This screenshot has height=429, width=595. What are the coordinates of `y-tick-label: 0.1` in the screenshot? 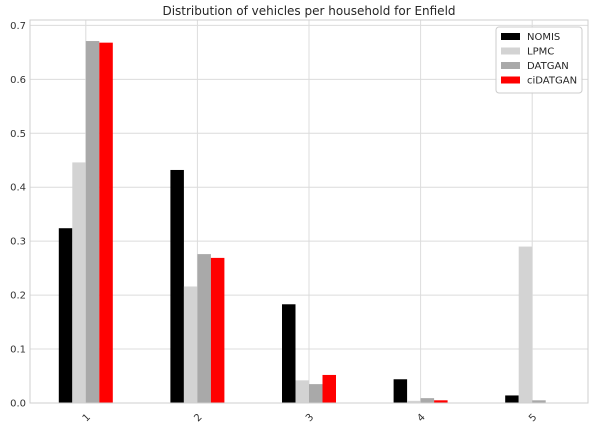 It's located at (18, 350).